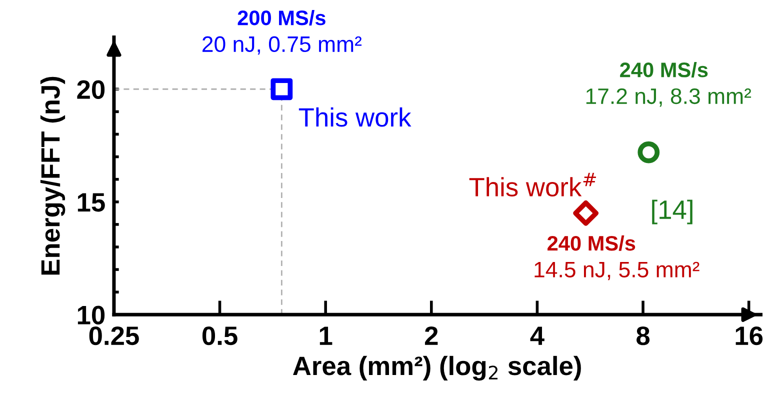 This screenshot has height=414, width=770. Describe the element at coordinates (617, 271) in the screenshot. I see `annotation: 14.5 nJ, 5.5 mm²` at that location.